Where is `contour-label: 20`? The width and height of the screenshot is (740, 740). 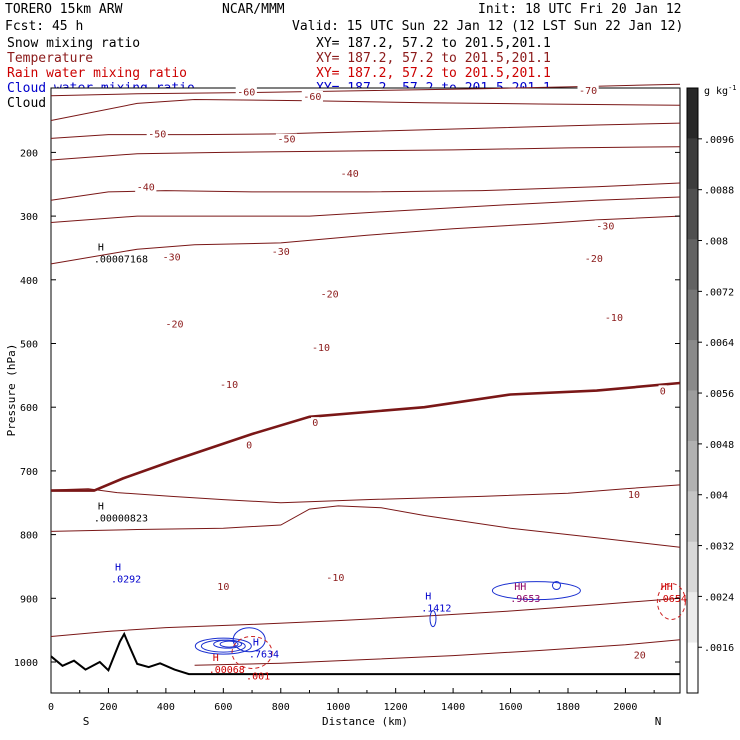 contour-label: 20 is located at coordinates (640, 656).